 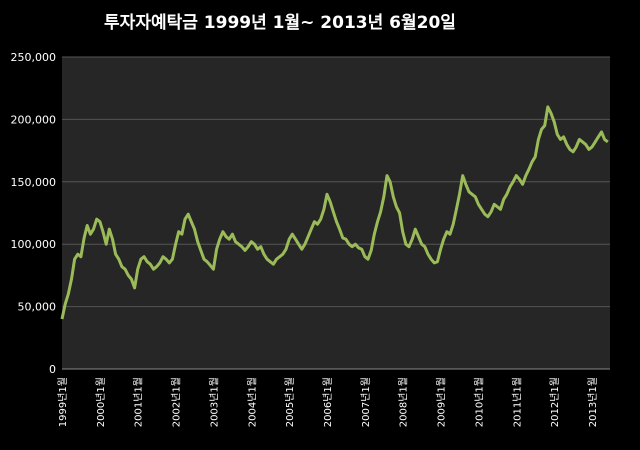 I want to click on x-tick-label: 2011년1월, so click(x=517, y=402).